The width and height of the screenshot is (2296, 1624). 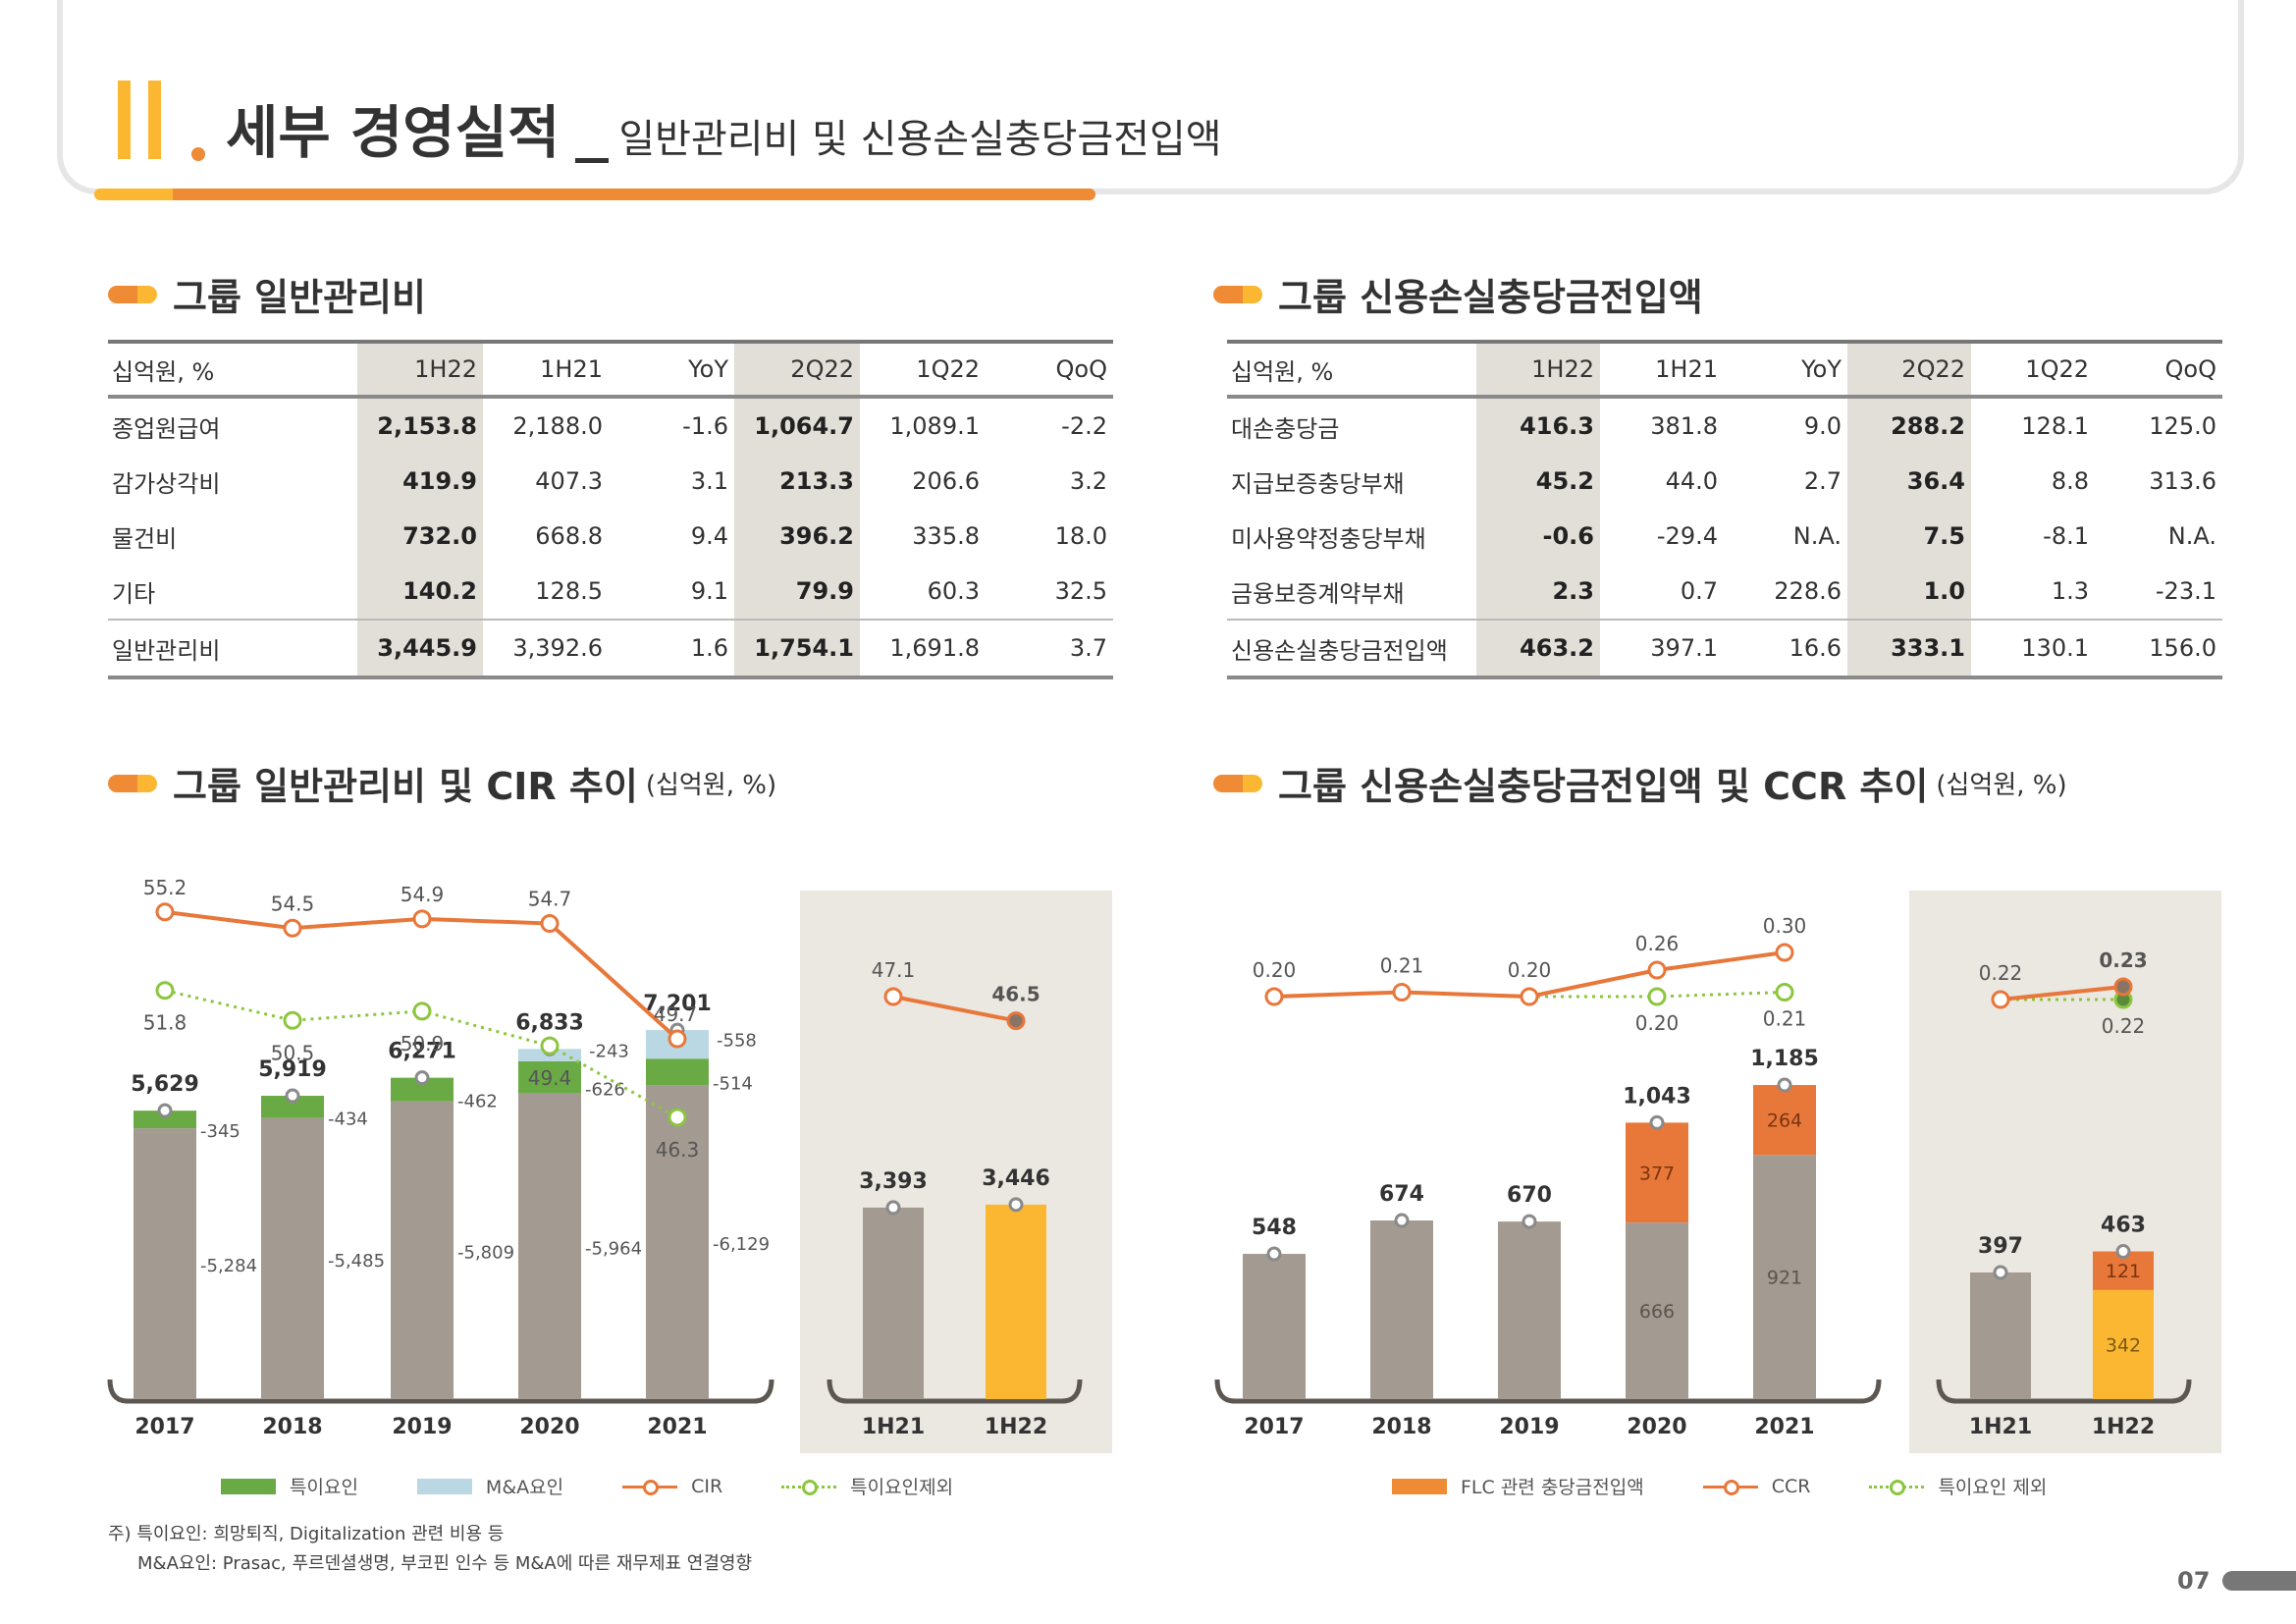 I want to click on table-row: 신용손실충당금전입액 463.2 397.1 16.6 333.1 130.1 156.0, so click(x=1724, y=649).